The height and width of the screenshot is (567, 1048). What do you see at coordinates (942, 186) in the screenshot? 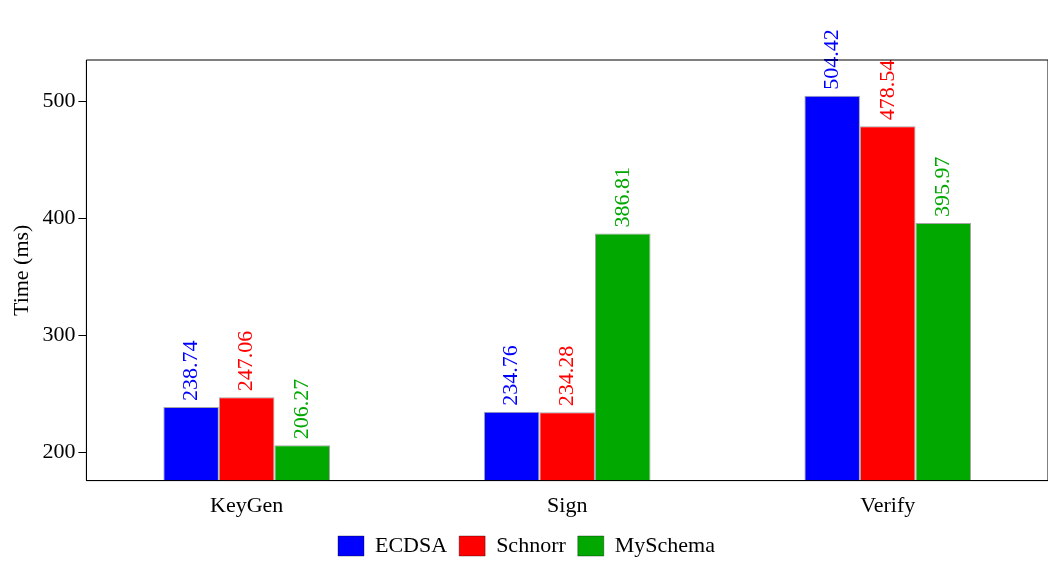
I see `data-label: 395.97` at bounding box center [942, 186].